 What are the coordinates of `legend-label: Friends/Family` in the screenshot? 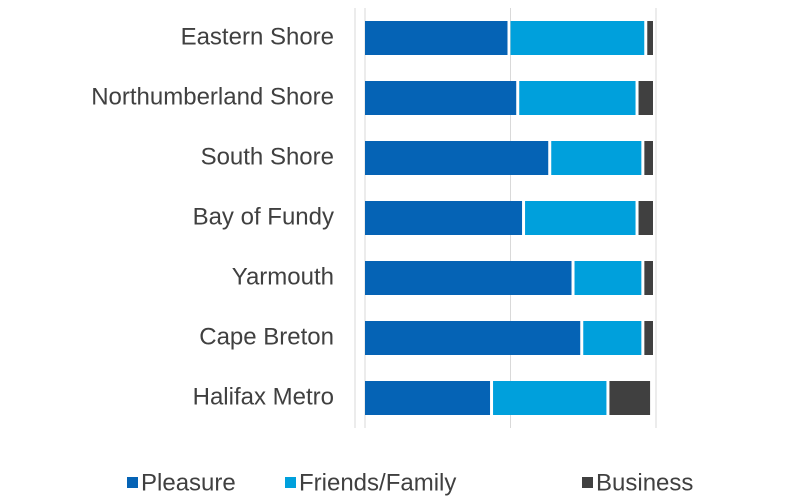 It's located at (377, 482).